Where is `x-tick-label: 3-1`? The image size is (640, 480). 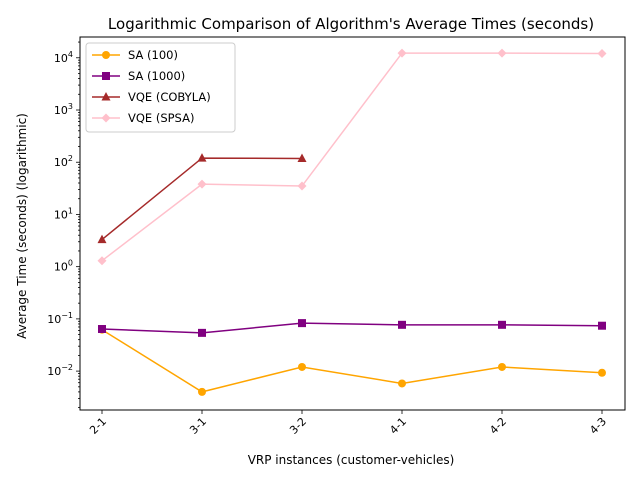
x-tick-label: 3-1 is located at coordinates (198, 426).